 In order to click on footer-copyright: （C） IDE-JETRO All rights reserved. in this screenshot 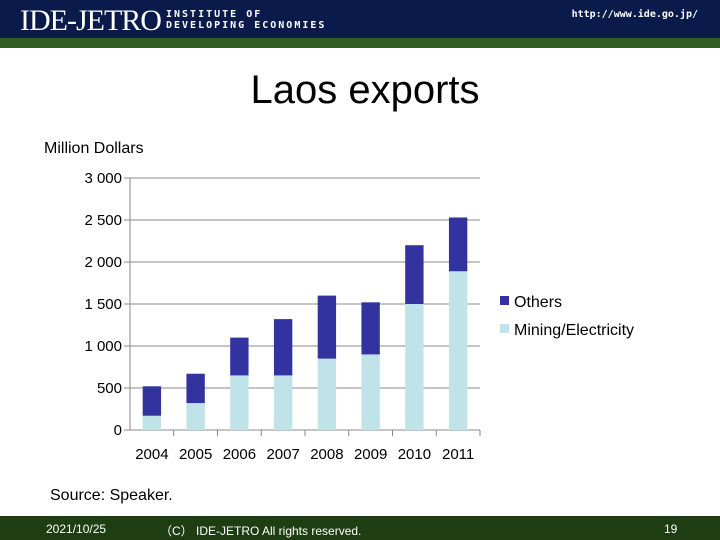, I will do `click(261, 531)`.